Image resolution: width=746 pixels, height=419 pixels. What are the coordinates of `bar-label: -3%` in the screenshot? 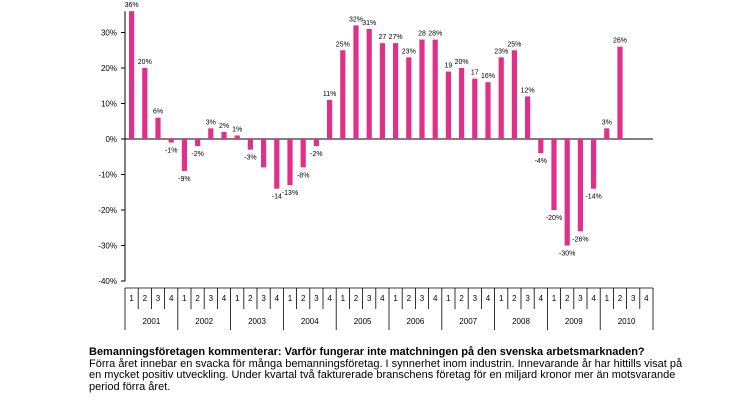 It's located at (250, 158).